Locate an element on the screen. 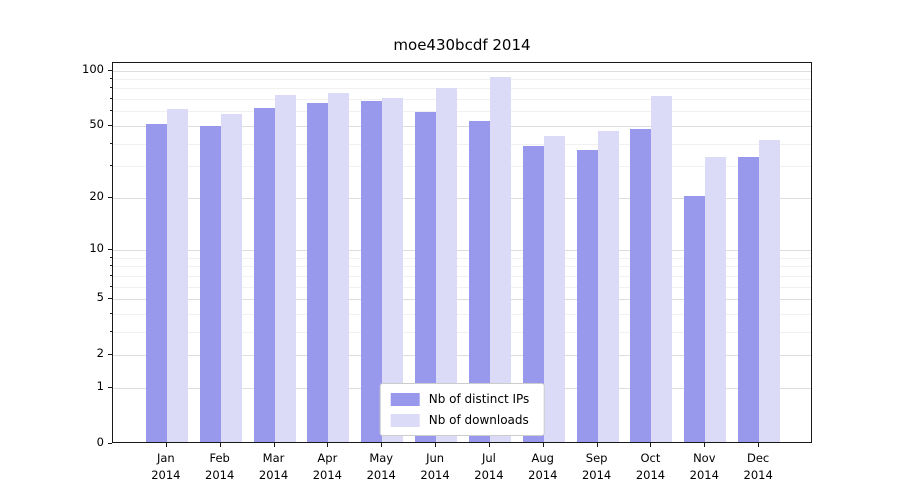  legend: Nb of distinct IPs Nb of downloads is located at coordinates (462, 409).